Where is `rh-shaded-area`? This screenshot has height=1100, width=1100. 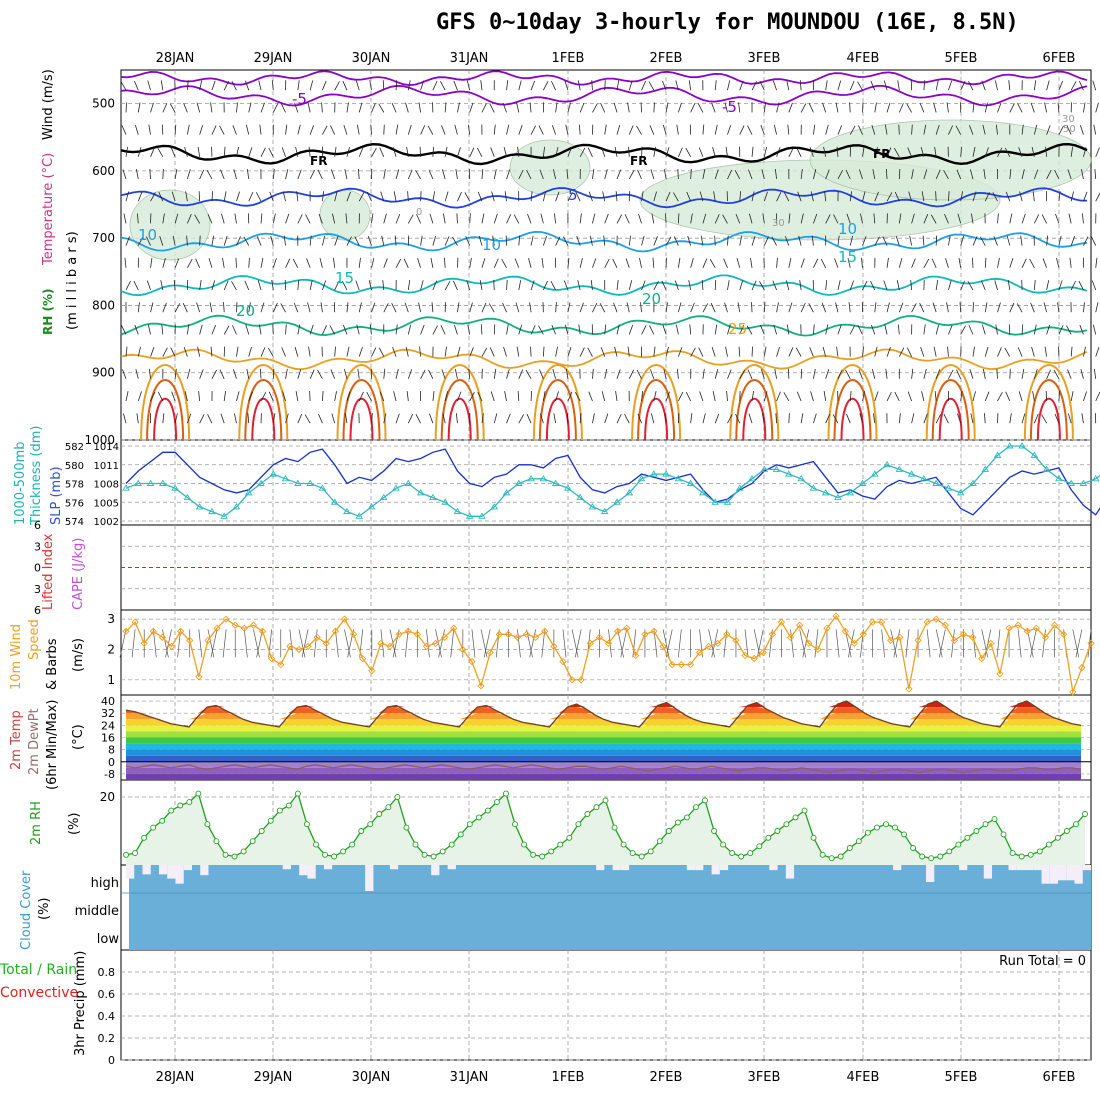 rh-shaded-area is located at coordinates (170, 225).